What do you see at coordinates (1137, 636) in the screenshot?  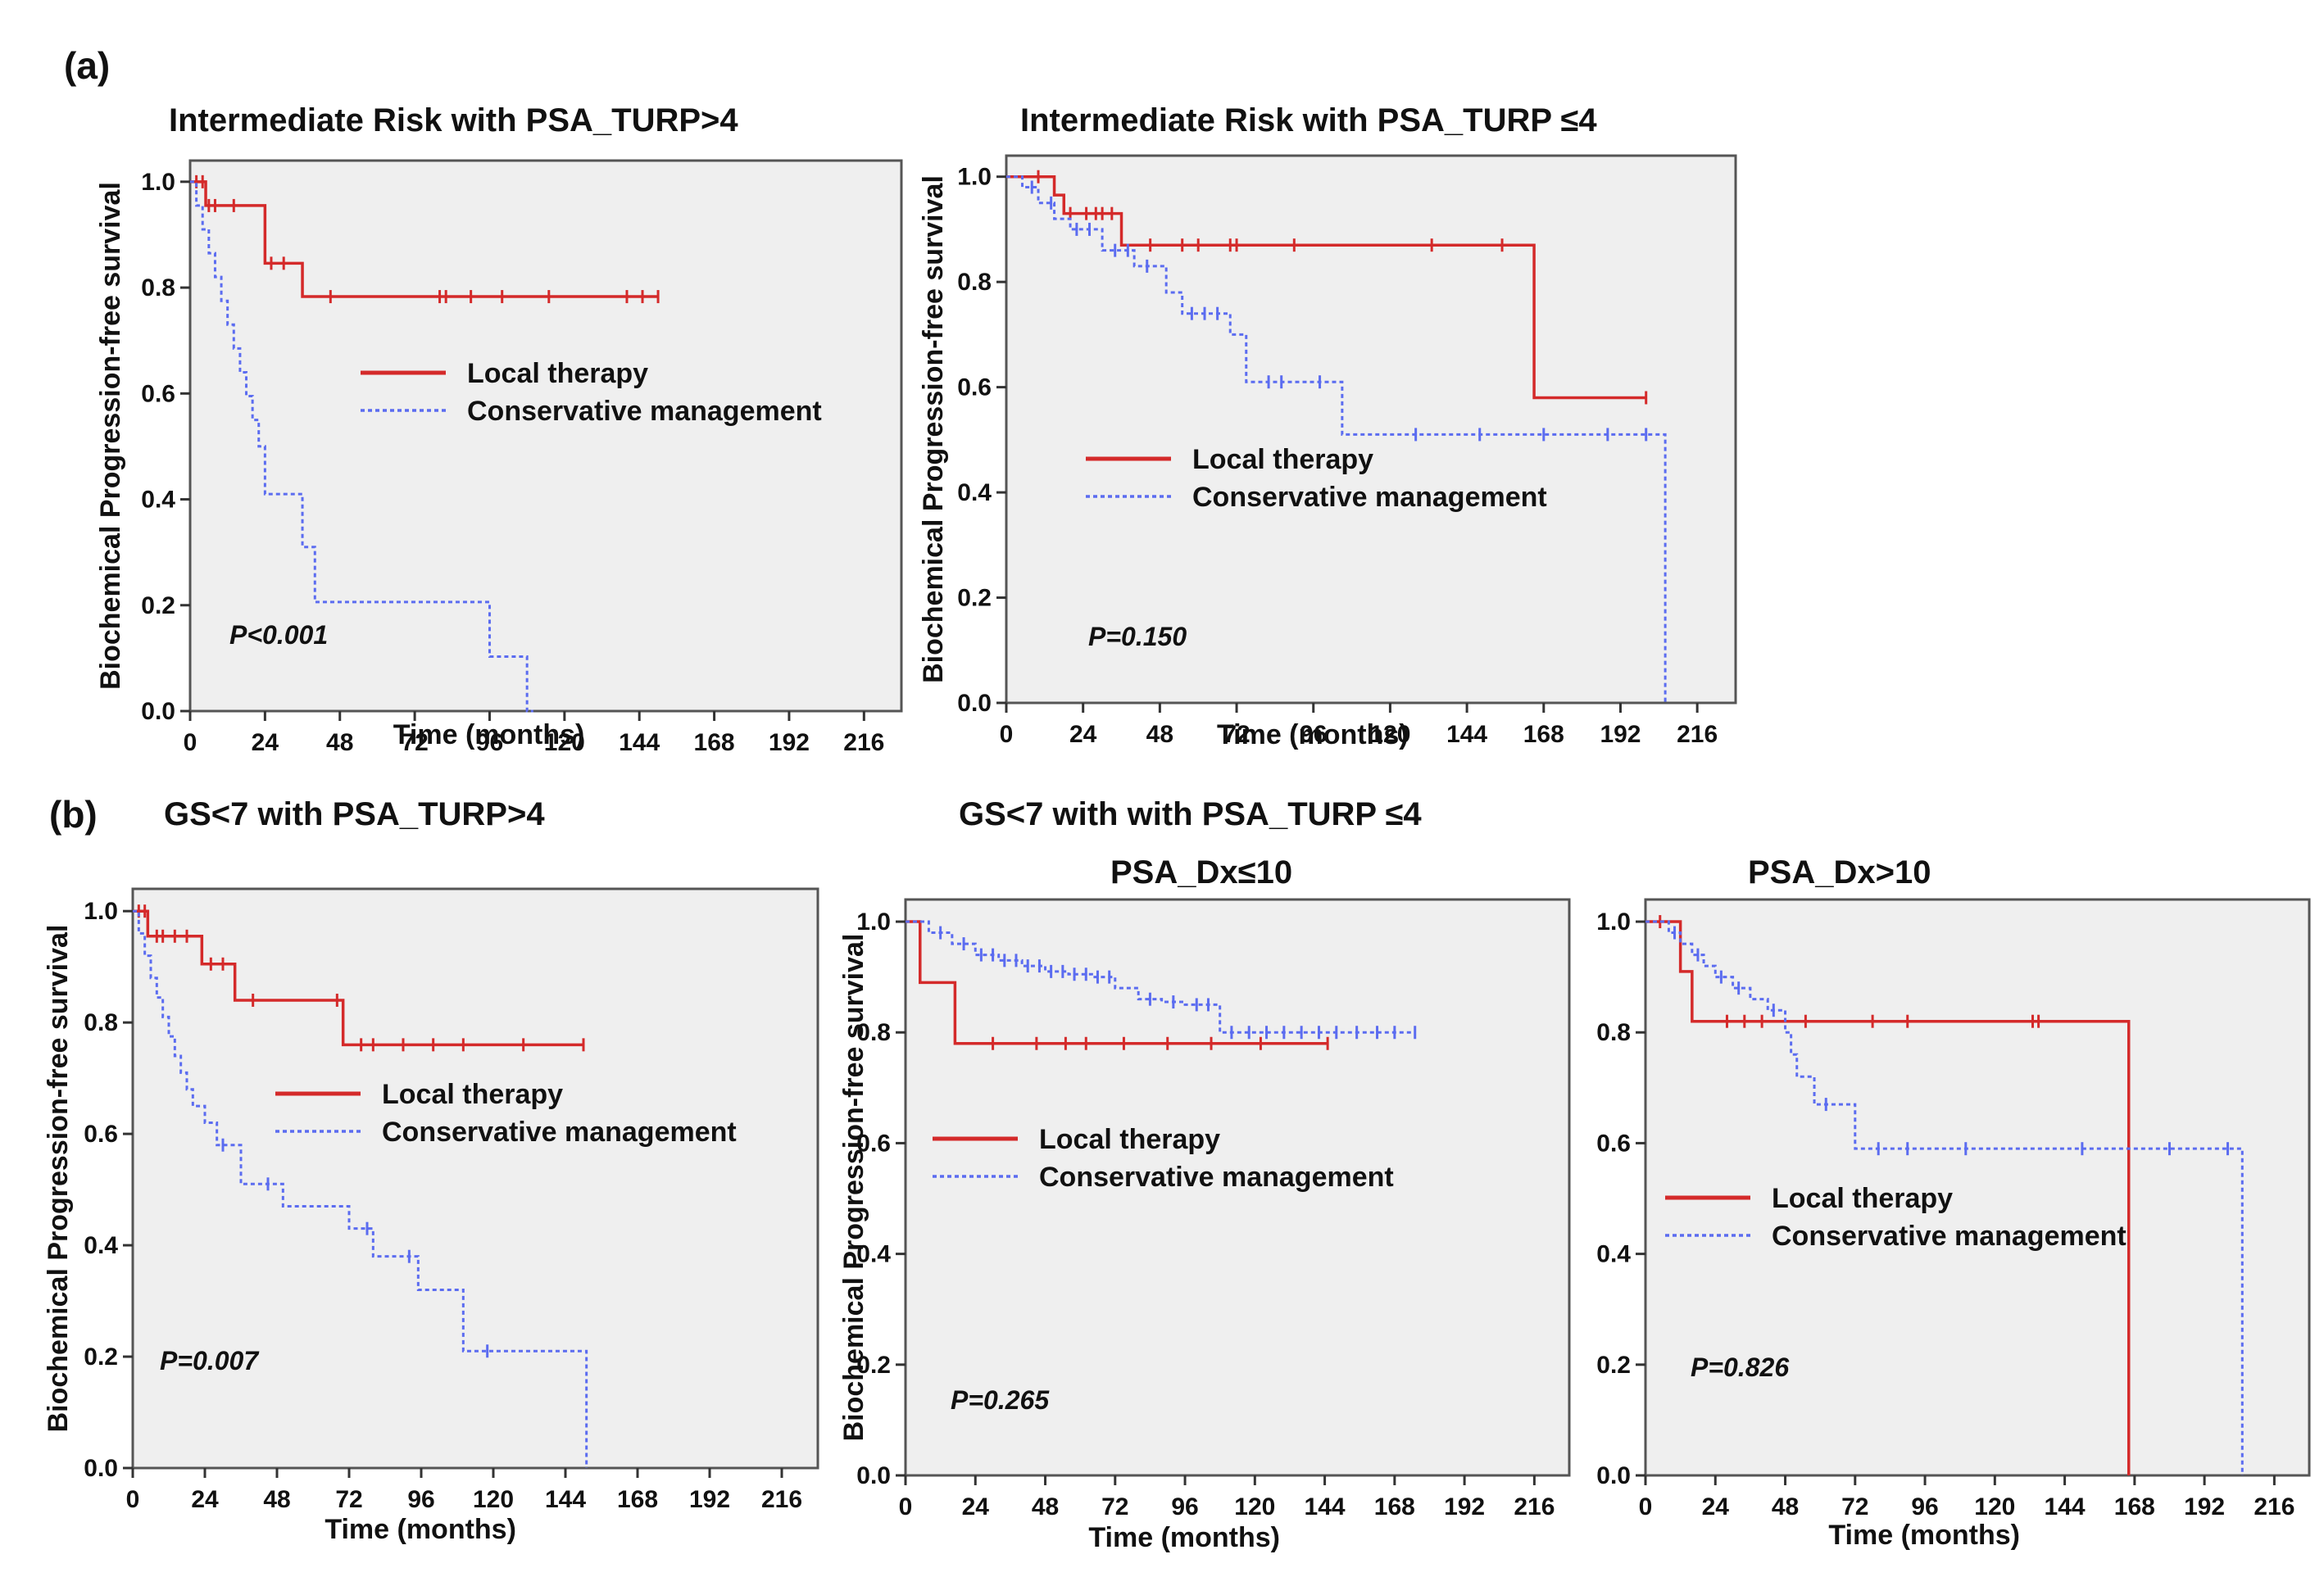 I see `p-value-annotation: P=0.150` at bounding box center [1137, 636].